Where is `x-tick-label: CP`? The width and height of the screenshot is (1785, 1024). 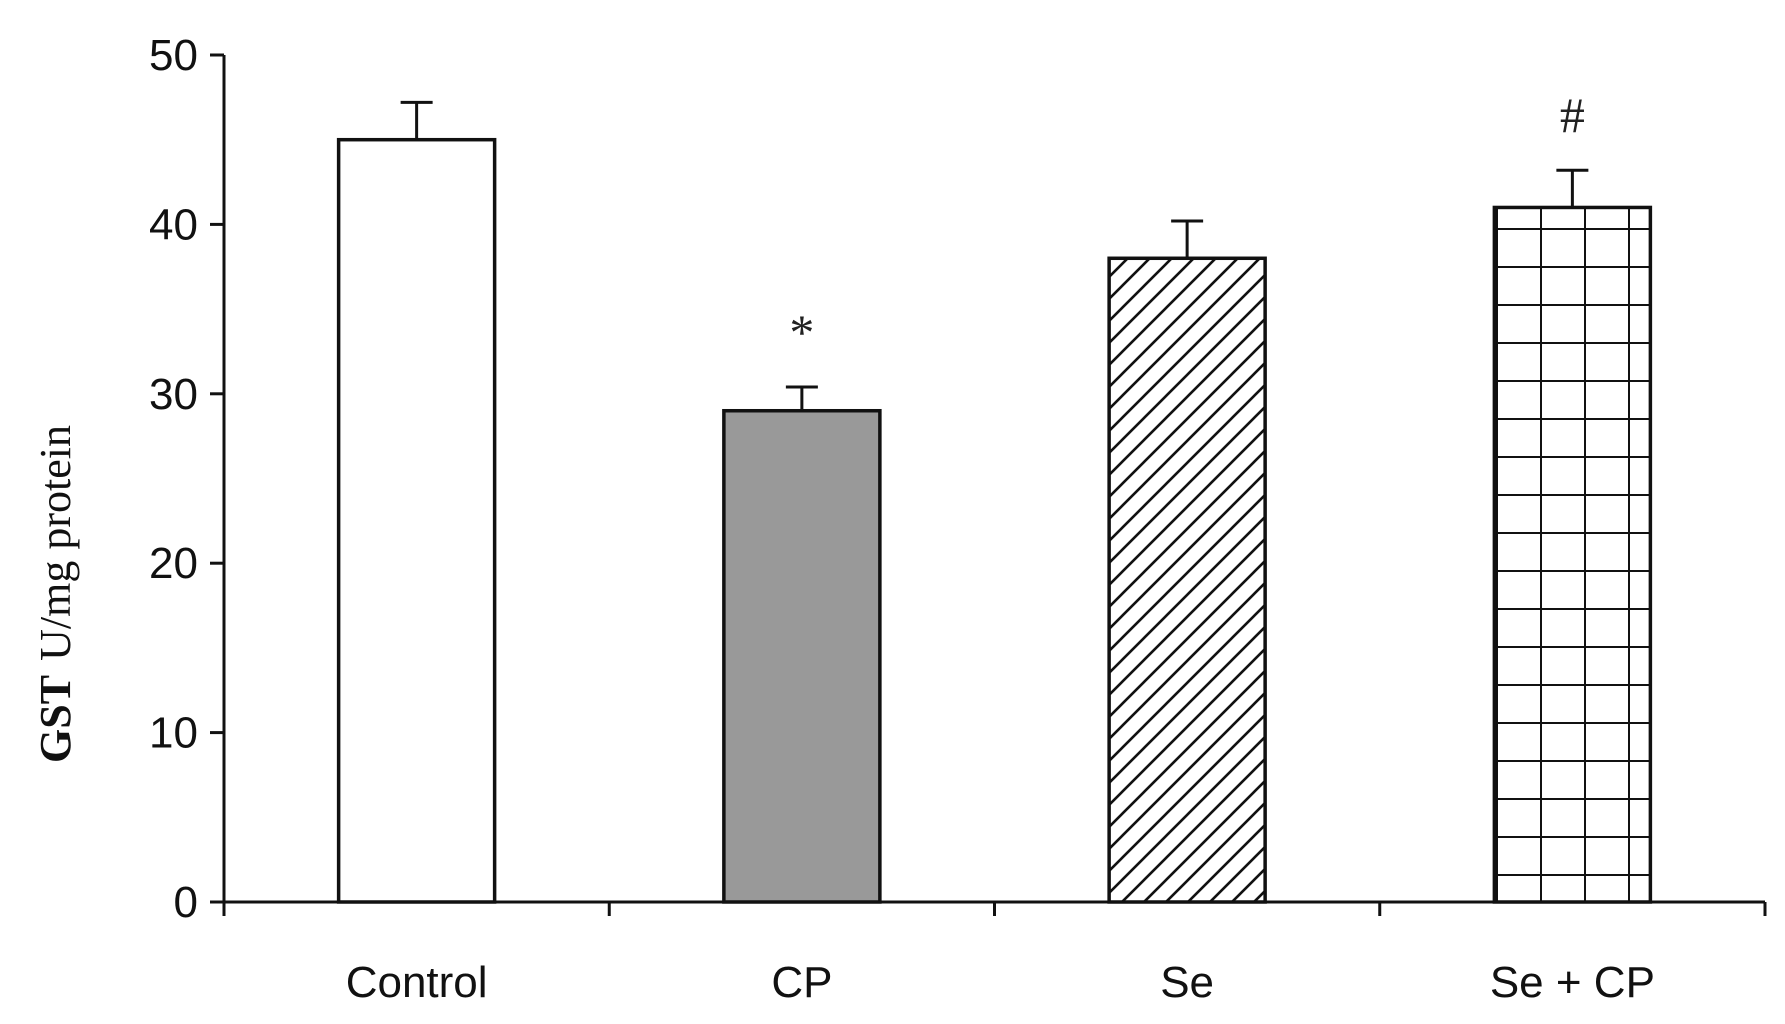
x-tick-label: CP is located at coordinates (801, 982).